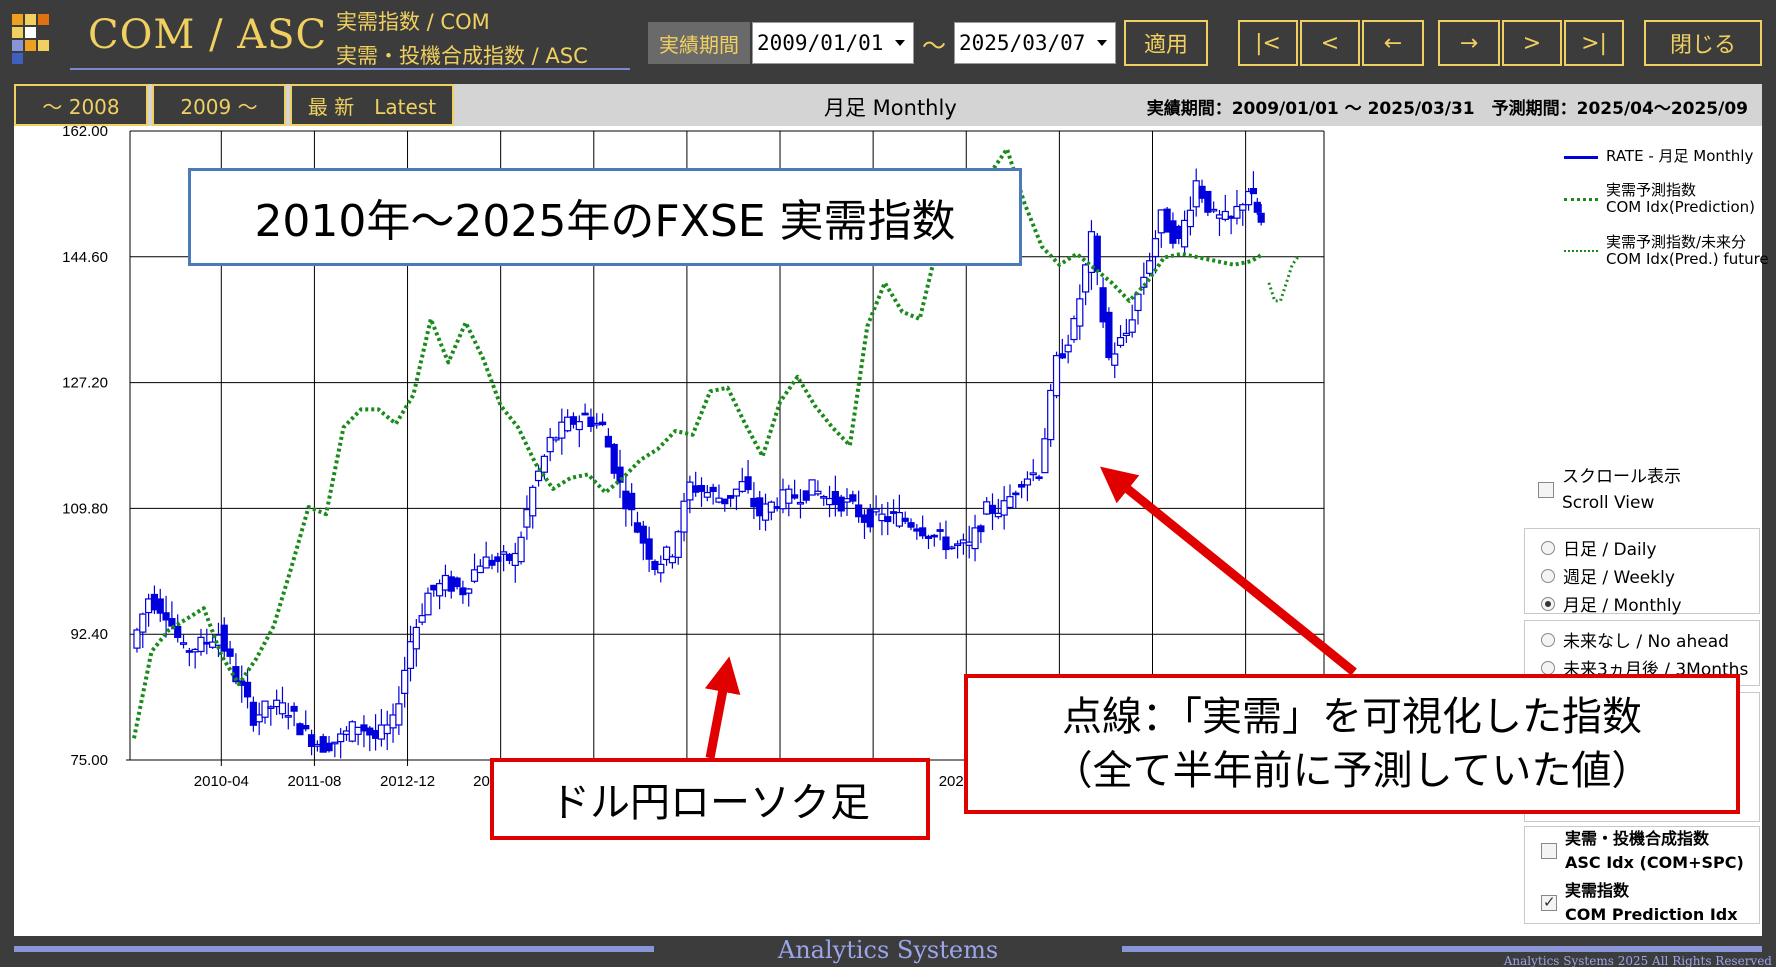 The width and height of the screenshot is (1776, 967). What do you see at coordinates (81, 105) in the screenshot?
I see `tab-until-2008: ～ 2008` at bounding box center [81, 105].